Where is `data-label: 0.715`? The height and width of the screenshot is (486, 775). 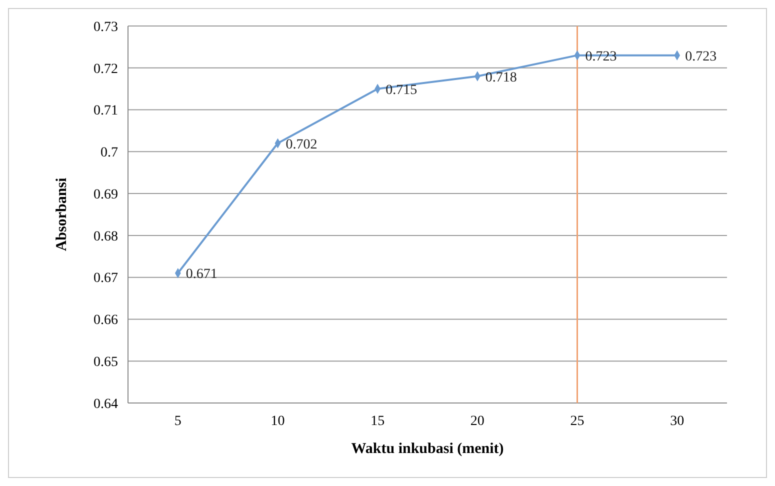
data-label: 0.715 is located at coordinates (402, 90).